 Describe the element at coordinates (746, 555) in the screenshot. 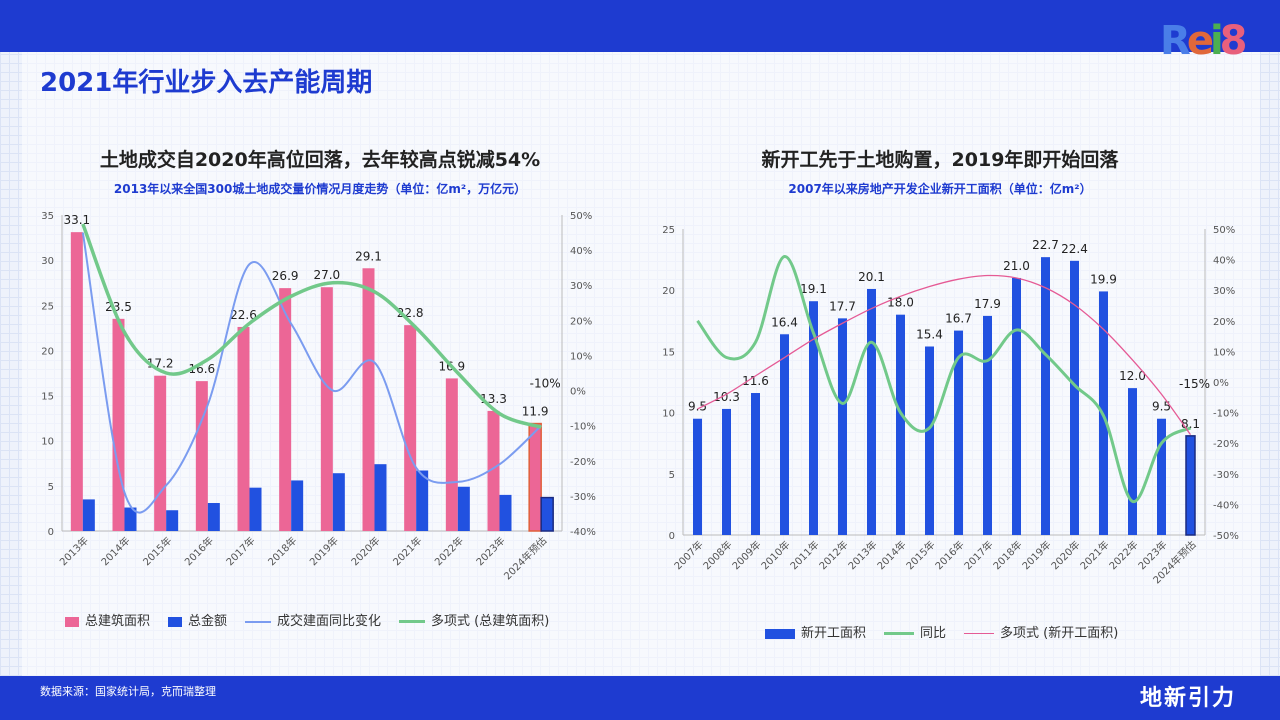

I see `x-tick-label: 2009年` at that location.